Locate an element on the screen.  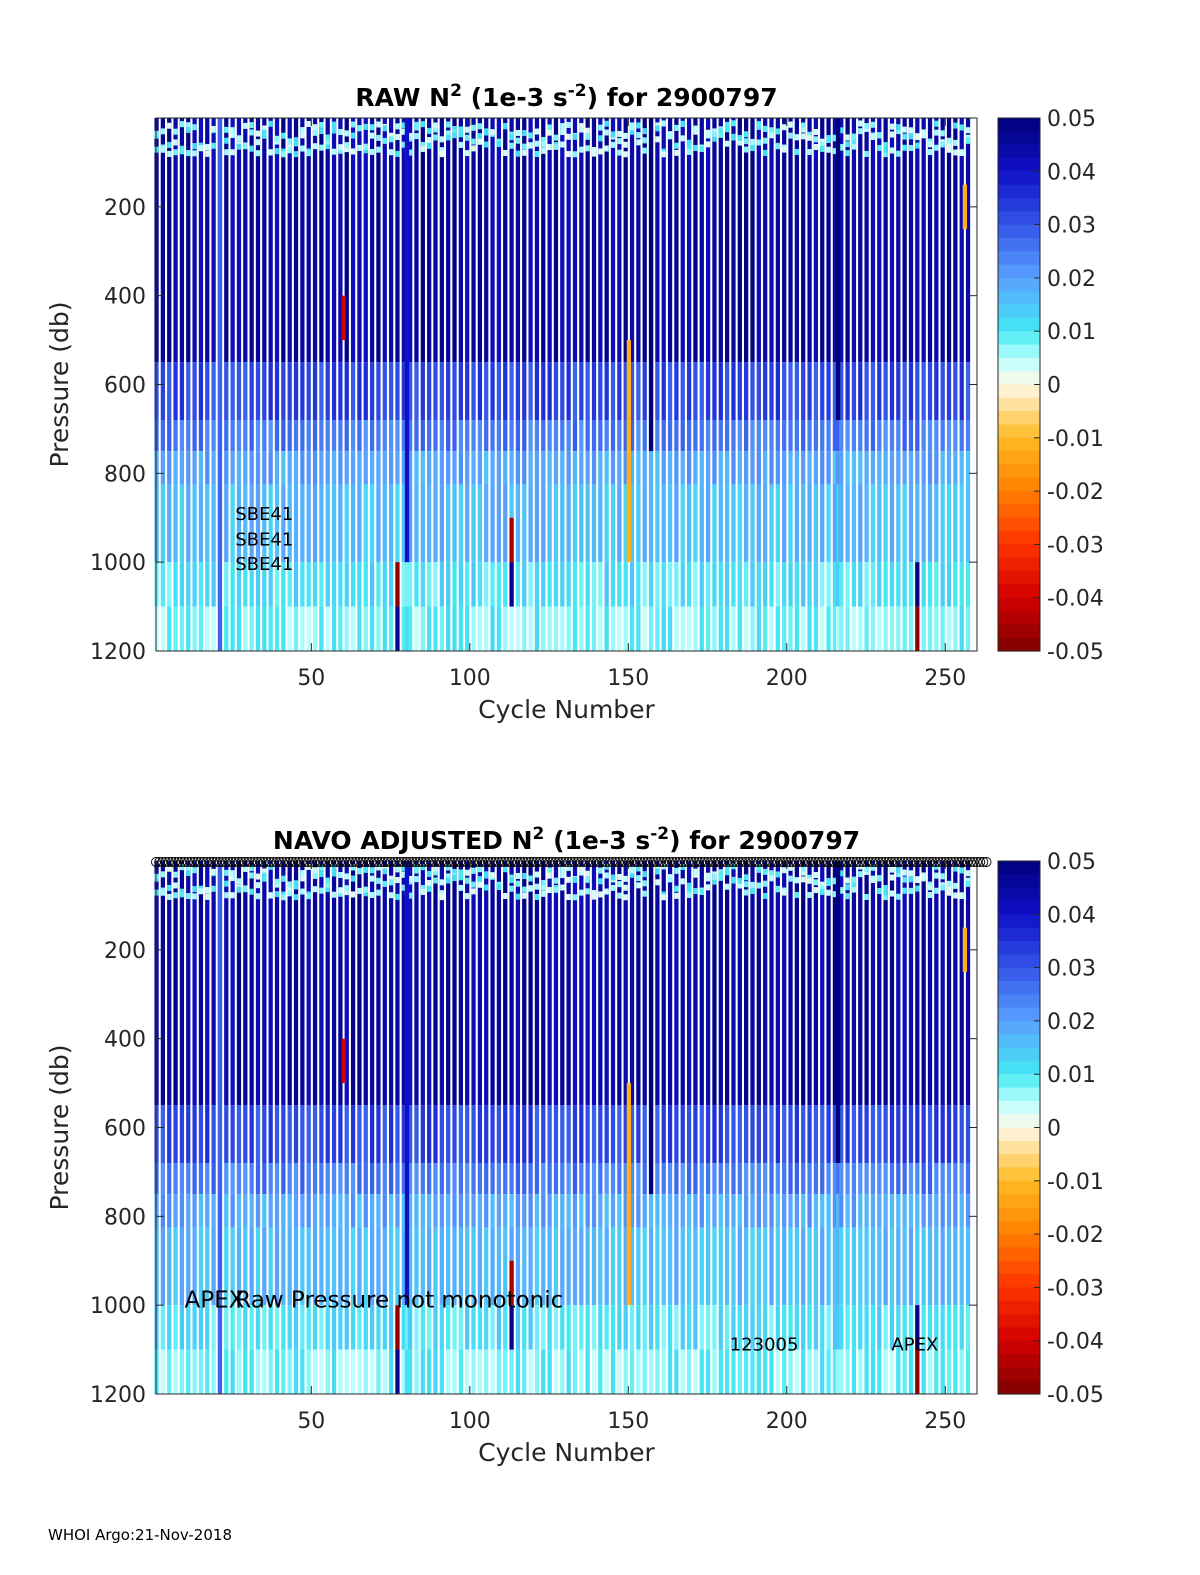
colorbar-tick-label: 0.04 is located at coordinates (1071, 172).